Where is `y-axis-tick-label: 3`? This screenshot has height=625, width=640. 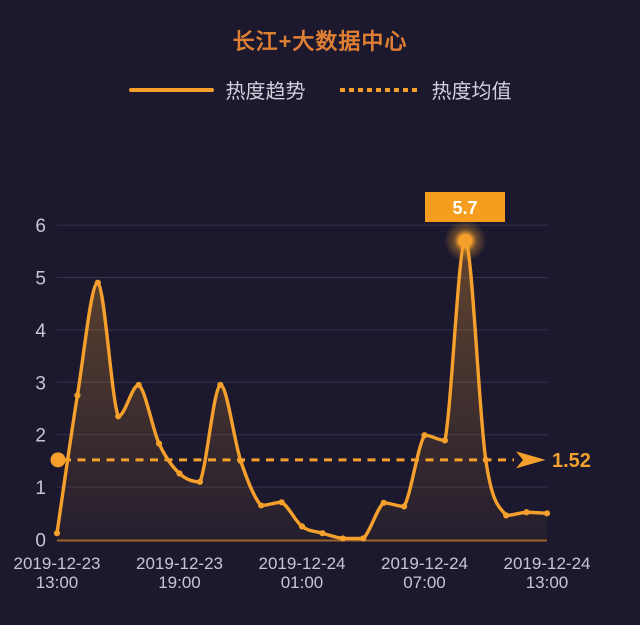 y-axis-tick-label: 3 is located at coordinates (40, 383).